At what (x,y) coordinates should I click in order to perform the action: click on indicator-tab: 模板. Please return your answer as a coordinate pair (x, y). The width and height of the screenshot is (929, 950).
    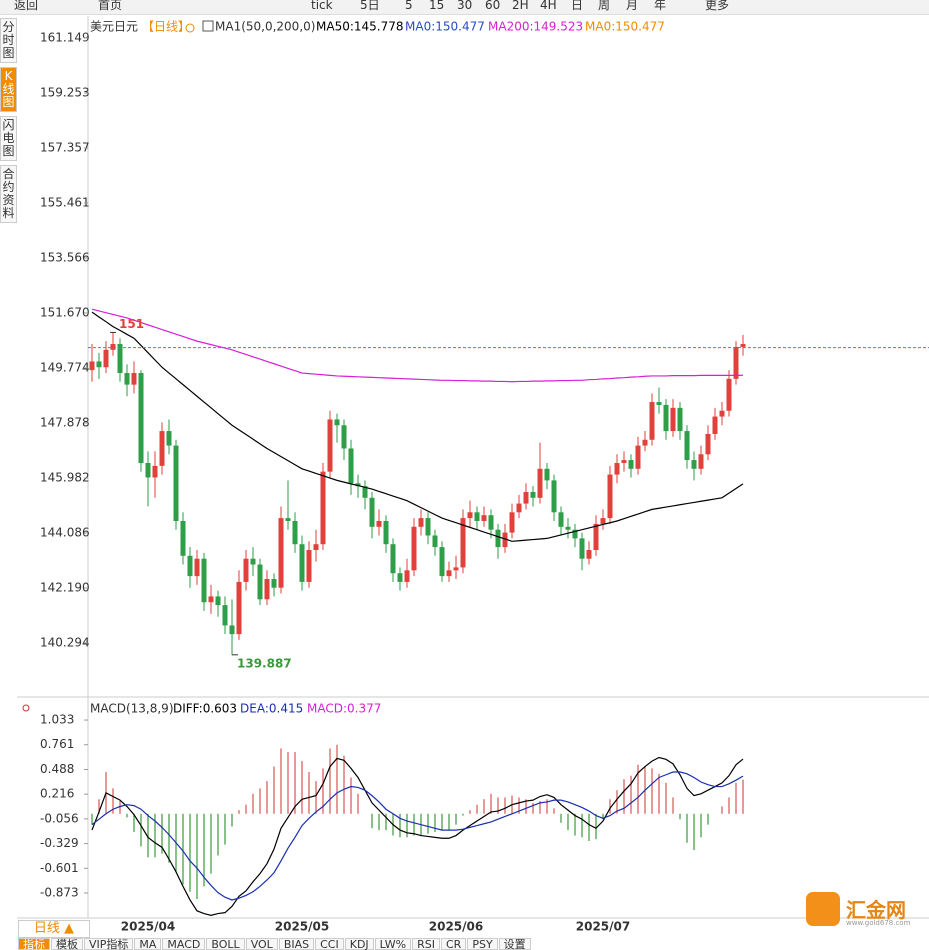
    Looking at the image, I should click on (67, 944).